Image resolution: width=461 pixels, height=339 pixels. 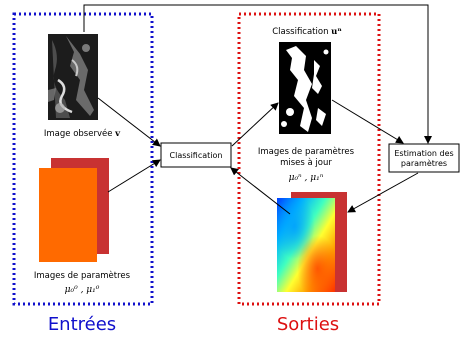 I want to click on updated-params-caption-line2: mises à jour, so click(x=306, y=163).